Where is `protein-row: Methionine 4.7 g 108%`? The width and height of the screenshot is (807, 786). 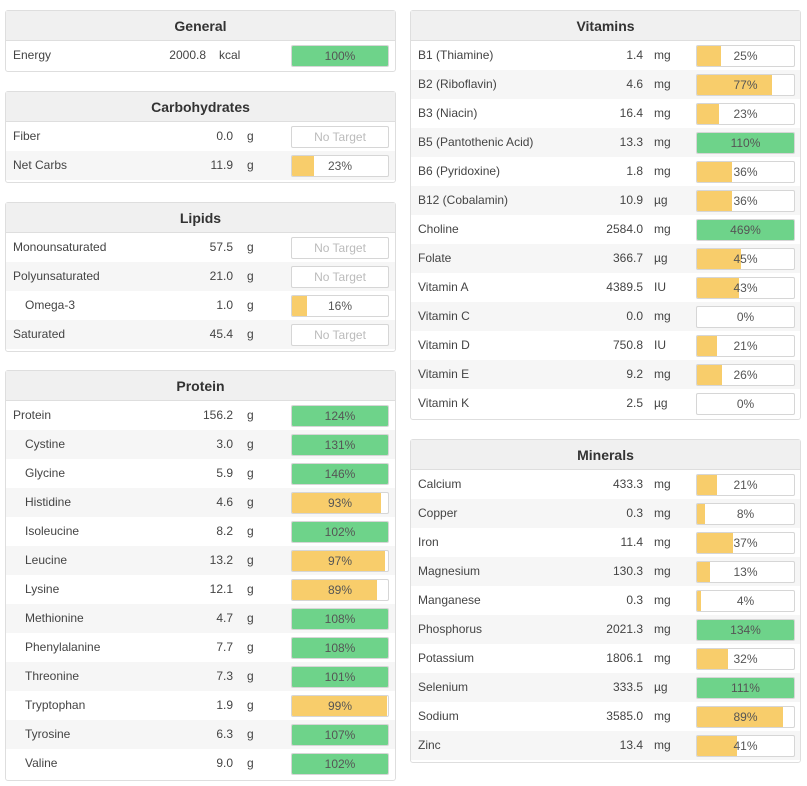 protein-row: Methionine 4.7 g 108% is located at coordinates (200, 618).